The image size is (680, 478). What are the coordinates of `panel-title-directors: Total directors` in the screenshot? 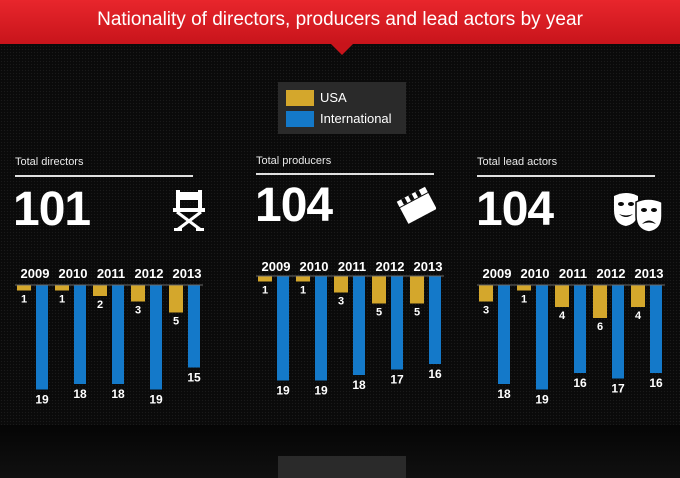 It's located at (49, 162).